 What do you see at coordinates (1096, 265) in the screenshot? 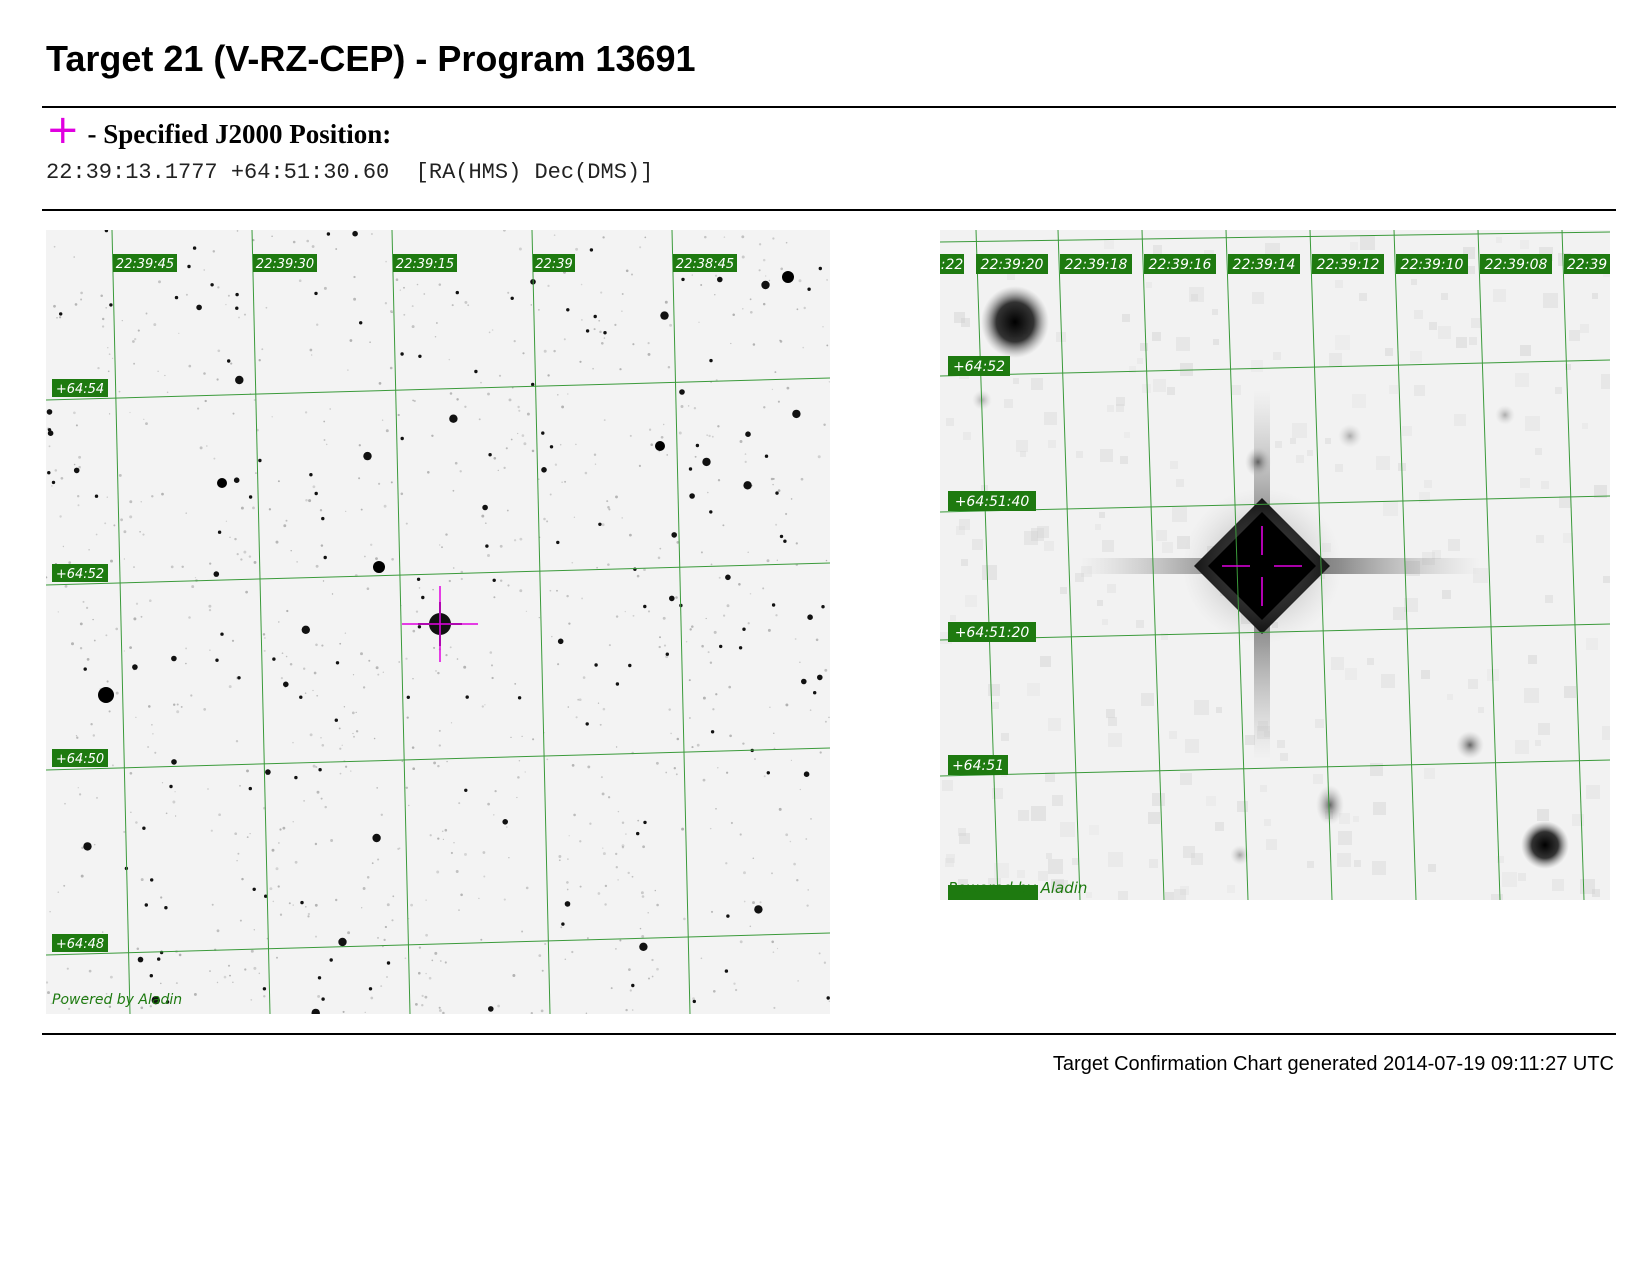
I see `ra-label: 22:39:18` at bounding box center [1096, 265].